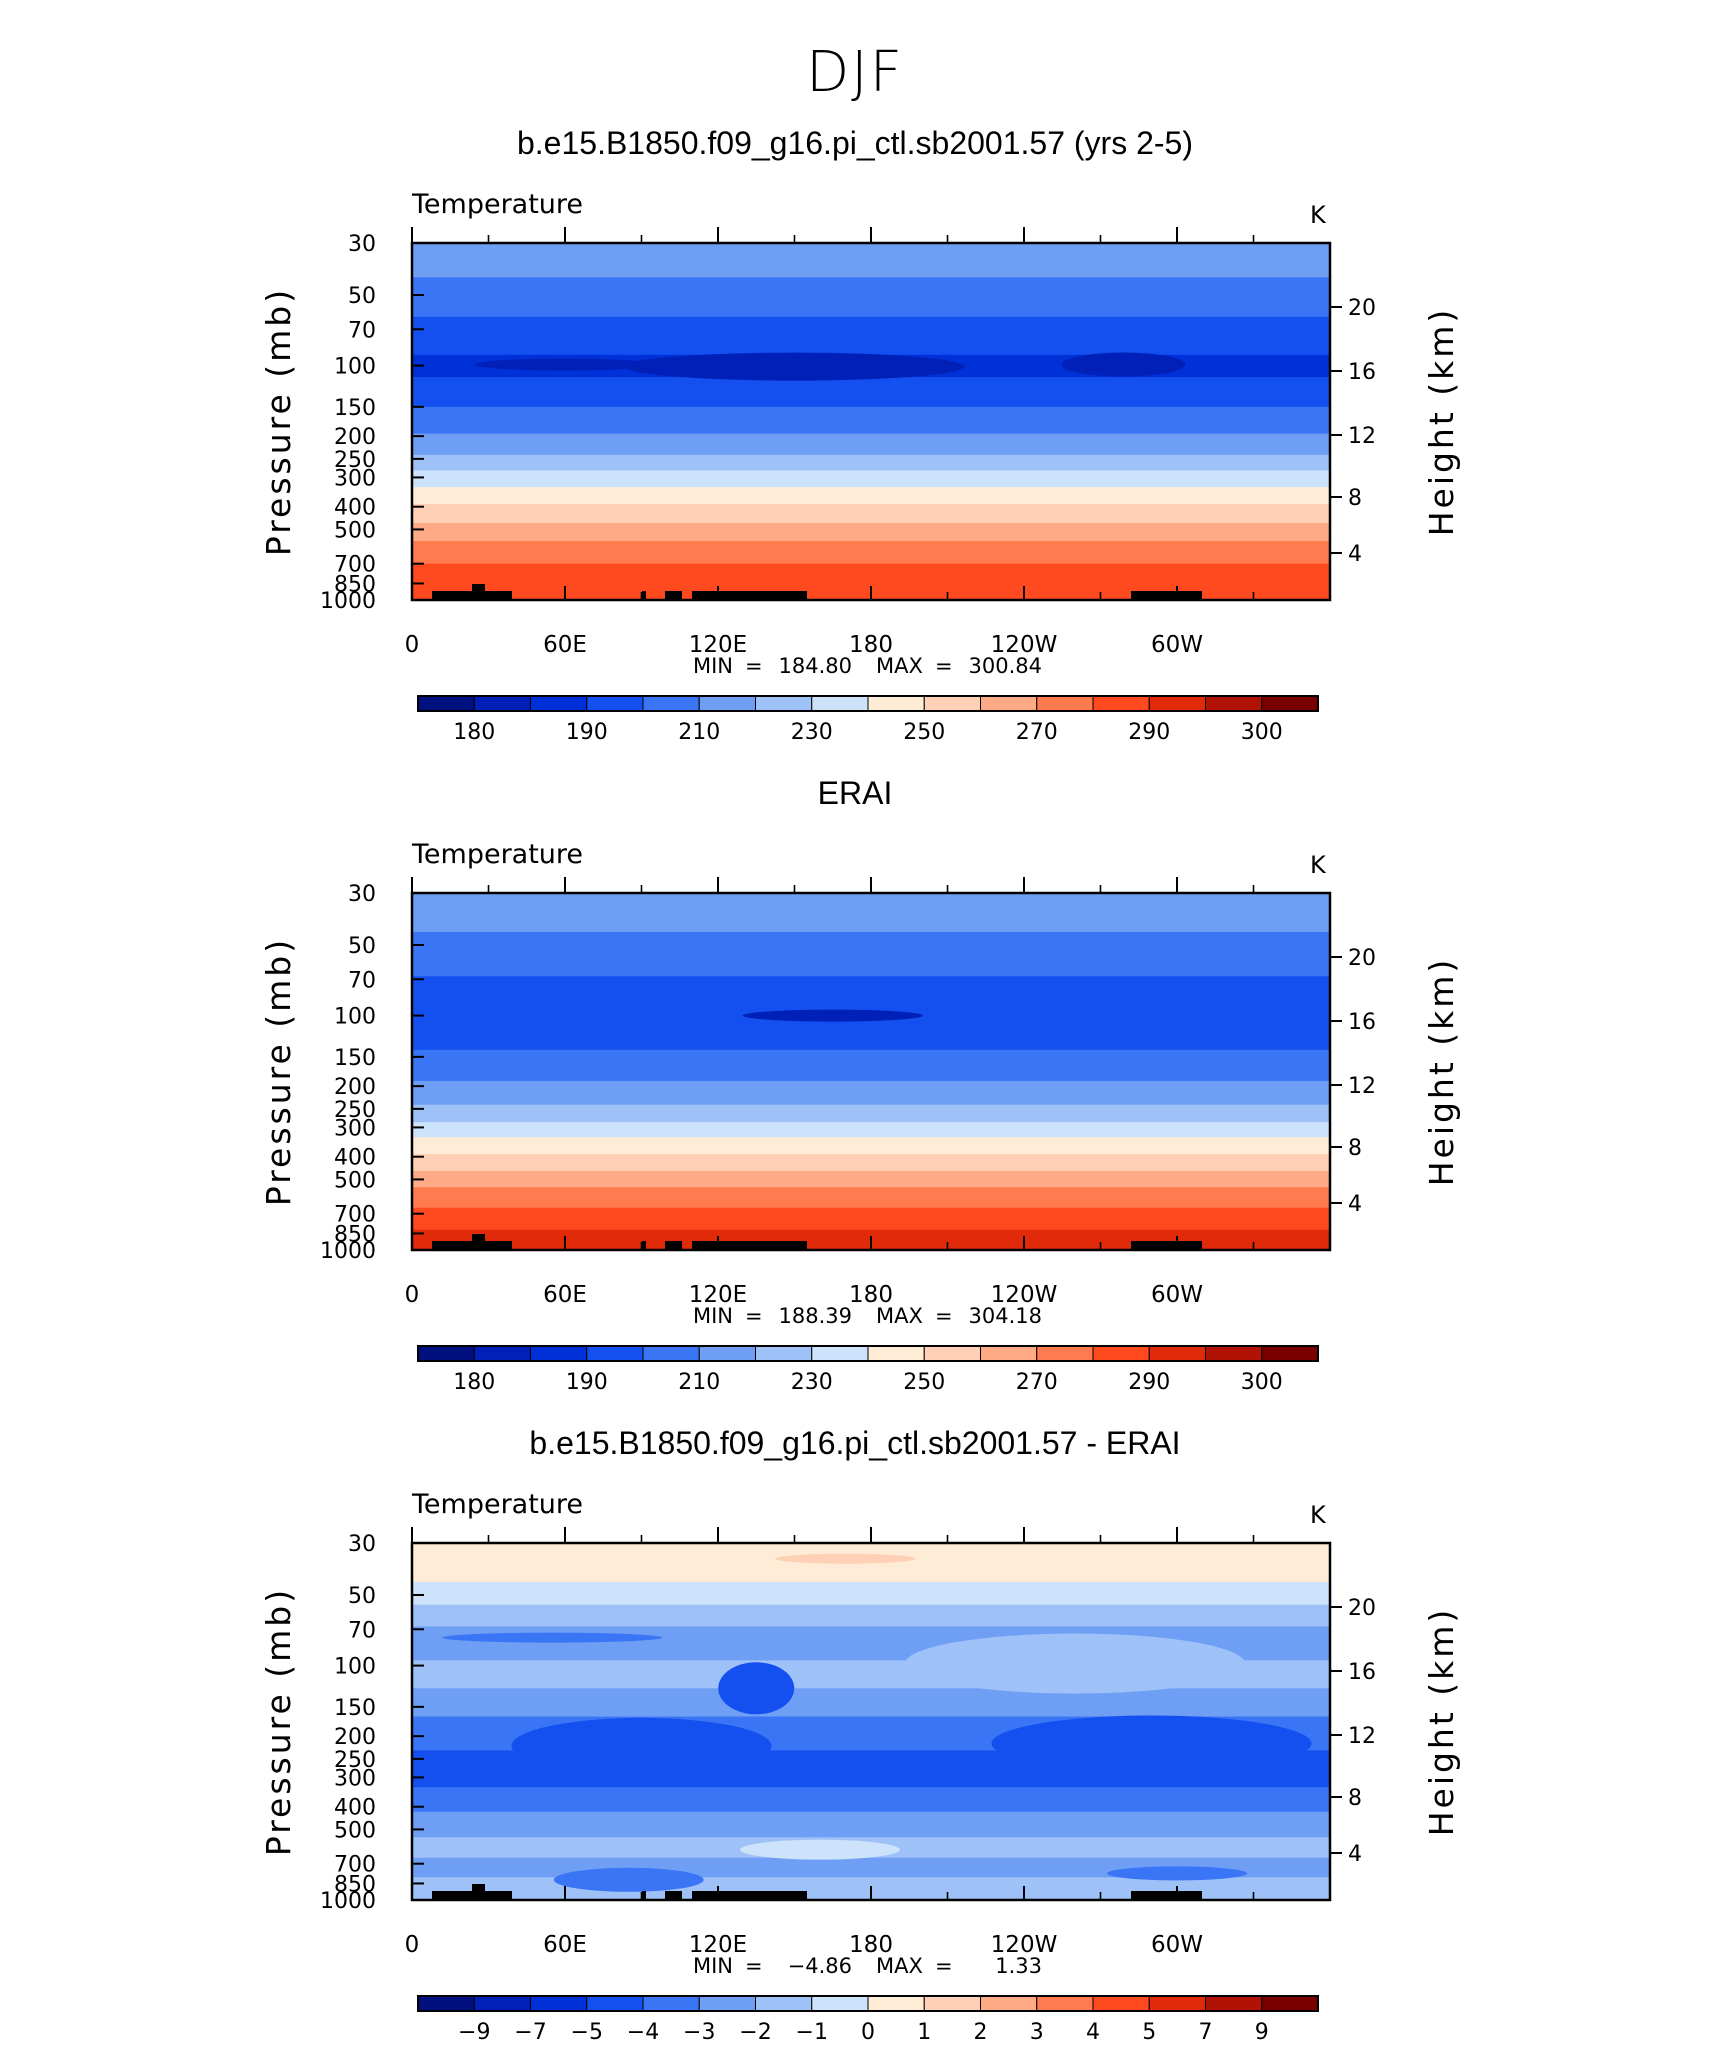 Image resolution: width=1710 pixels, height=2065 pixels. Describe the element at coordinates (355, 437) in the screenshot. I see `y-tick-label: 200` at that location.